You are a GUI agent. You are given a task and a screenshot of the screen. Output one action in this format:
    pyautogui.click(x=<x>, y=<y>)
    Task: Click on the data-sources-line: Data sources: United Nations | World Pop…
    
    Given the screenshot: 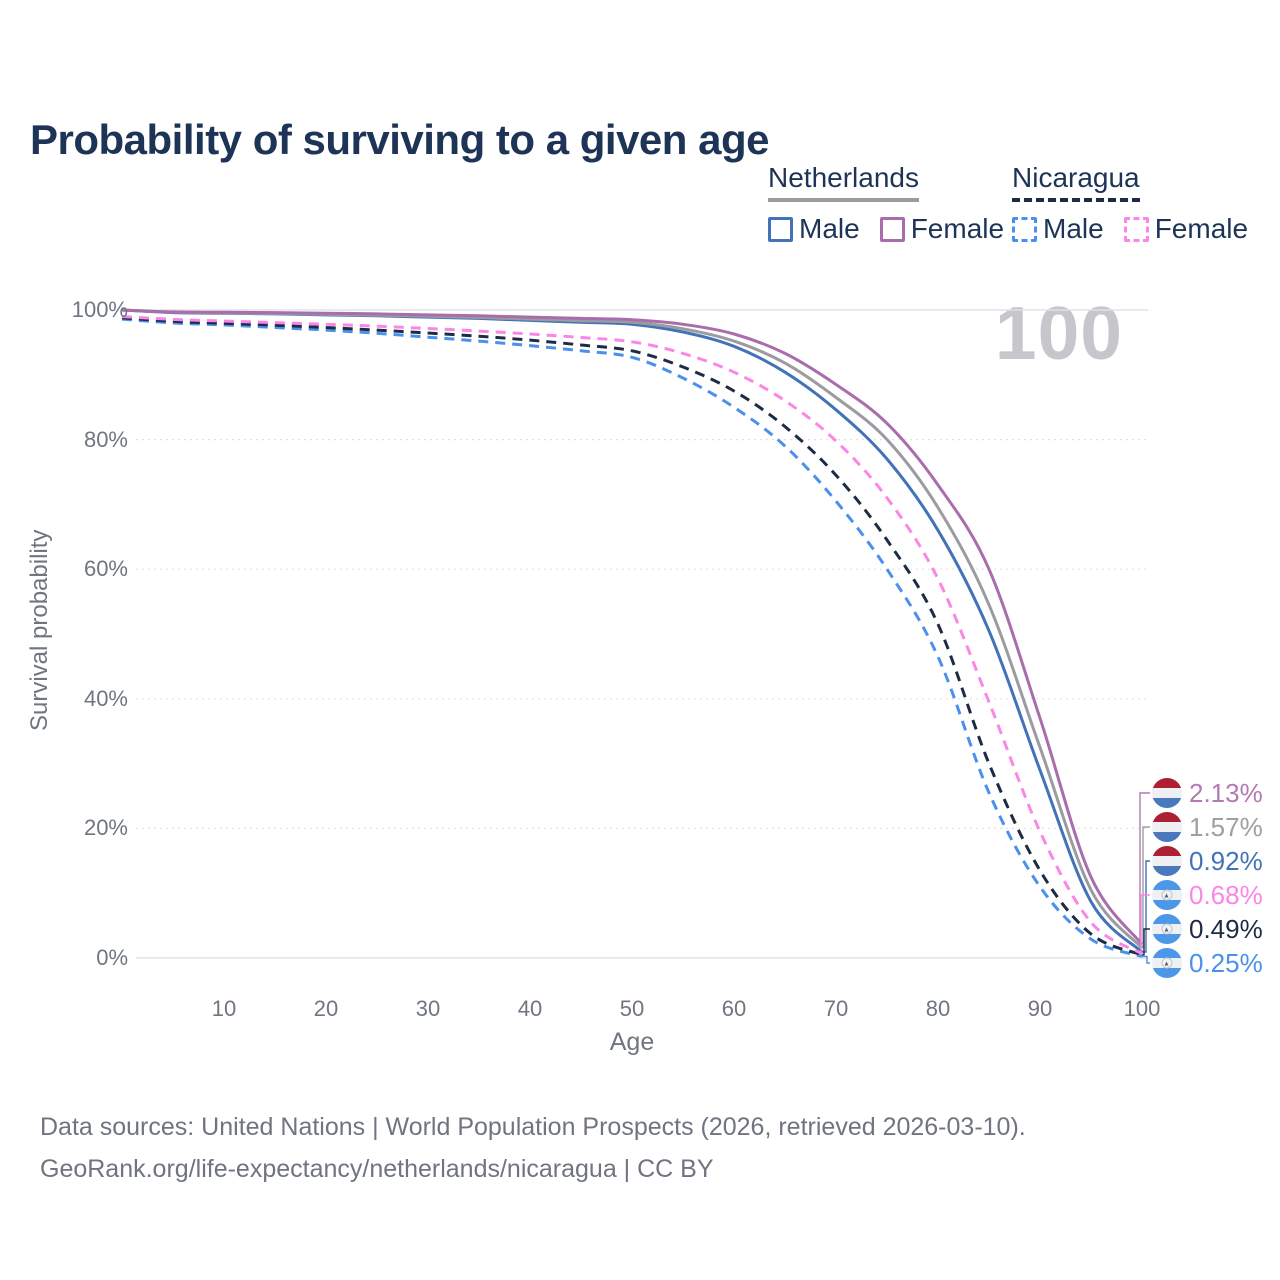 What is the action you would take?
    pyautogui.click(x=533, y=1127)
    